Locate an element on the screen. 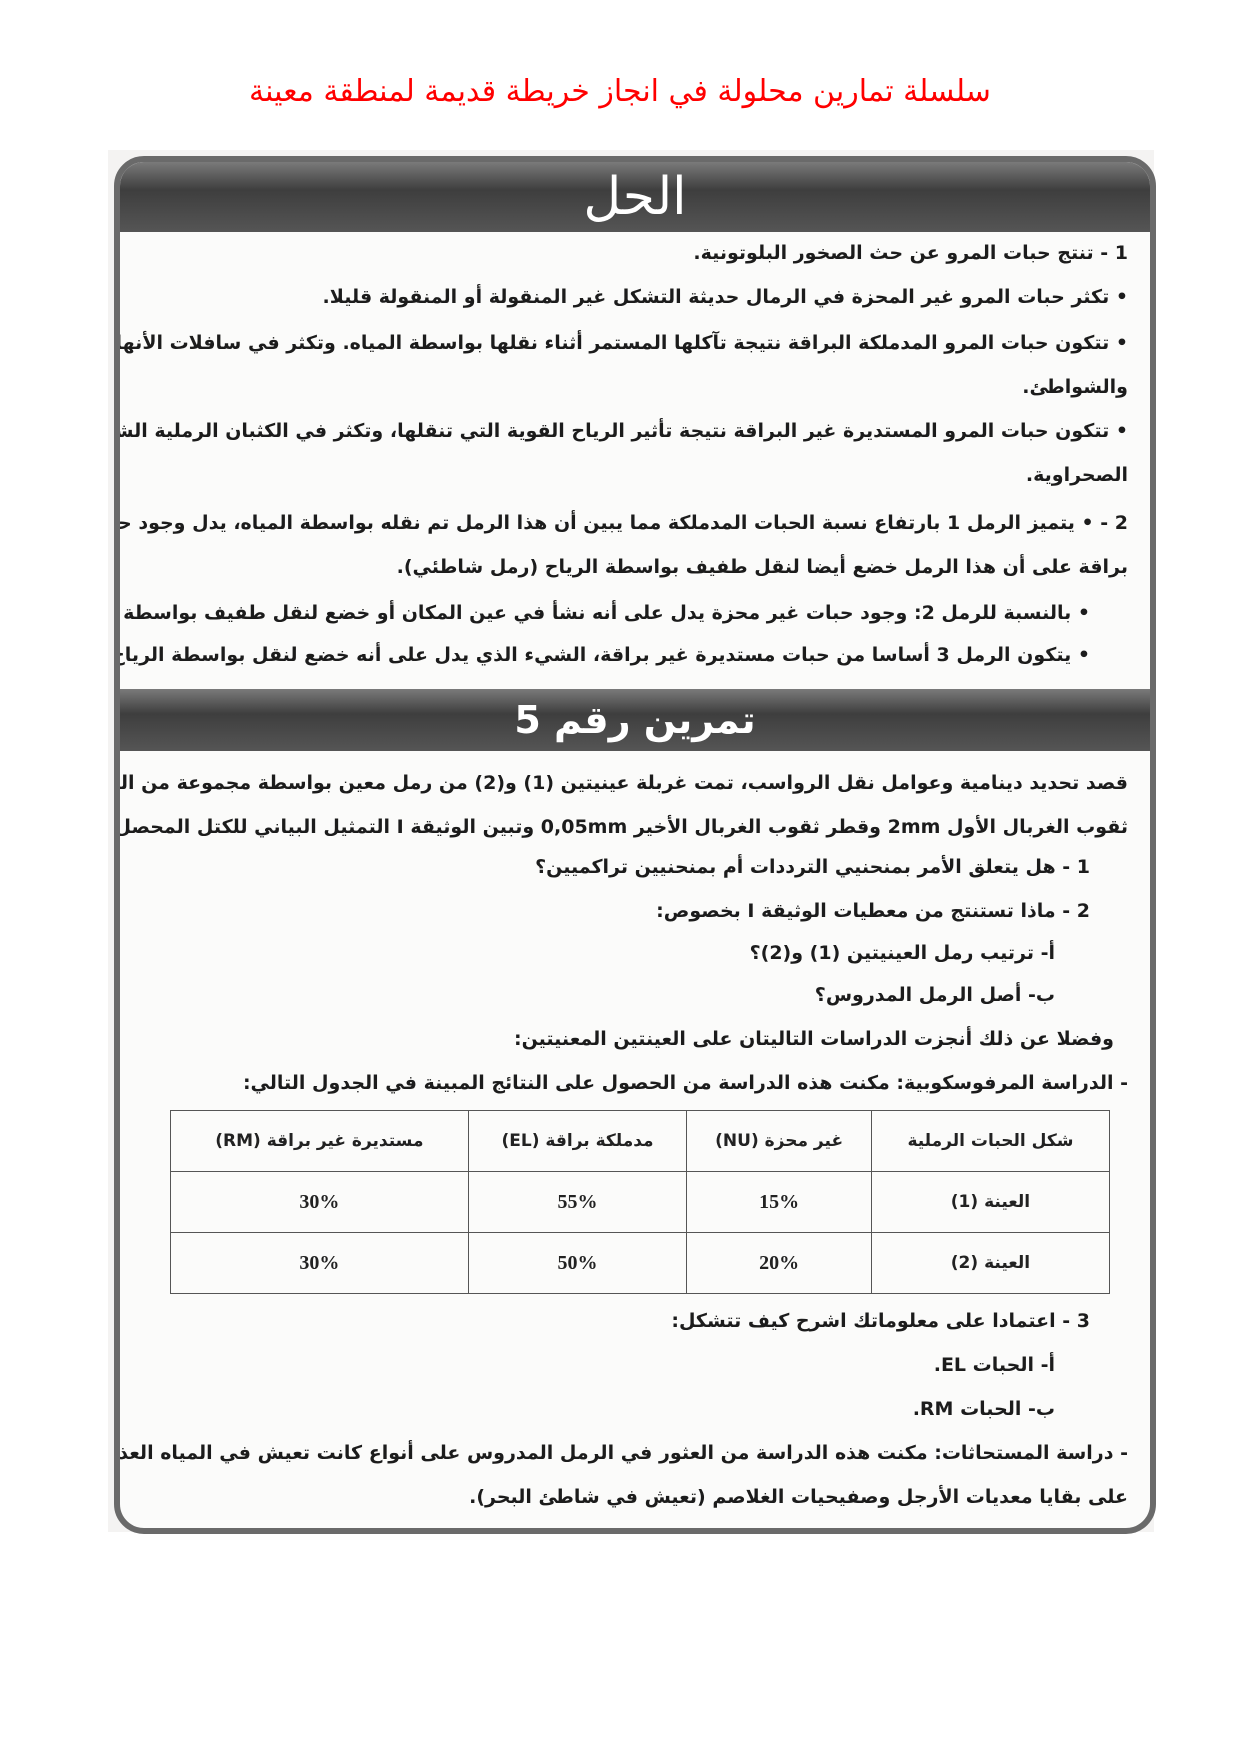 The height and width of the screenshot is (1754, 1240). table-header: شكل الحبات الرملية is located at coordinates (990, 1141).